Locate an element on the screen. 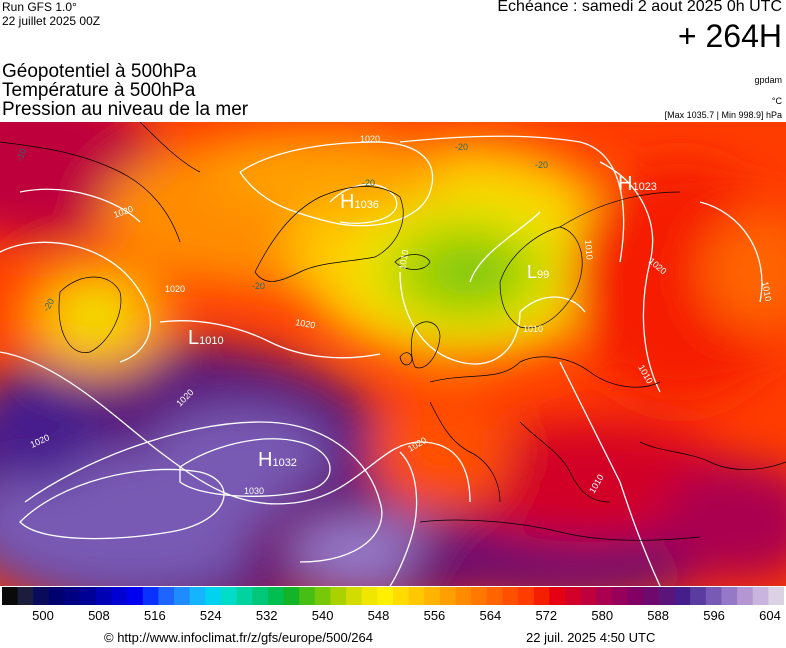 Image resolution: width=786 pixels, height=648 pixels. color-scale-tick-label: 572 is located at coordinates (546, 615).